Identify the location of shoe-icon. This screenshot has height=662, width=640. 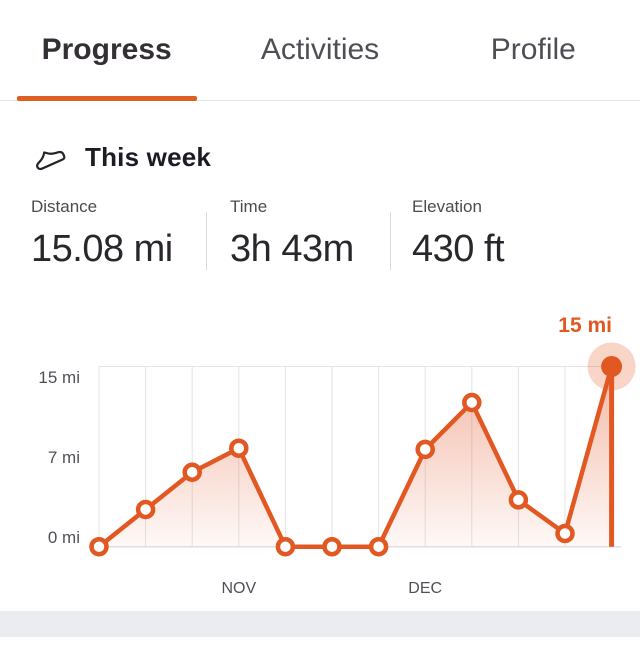
(51, 160).